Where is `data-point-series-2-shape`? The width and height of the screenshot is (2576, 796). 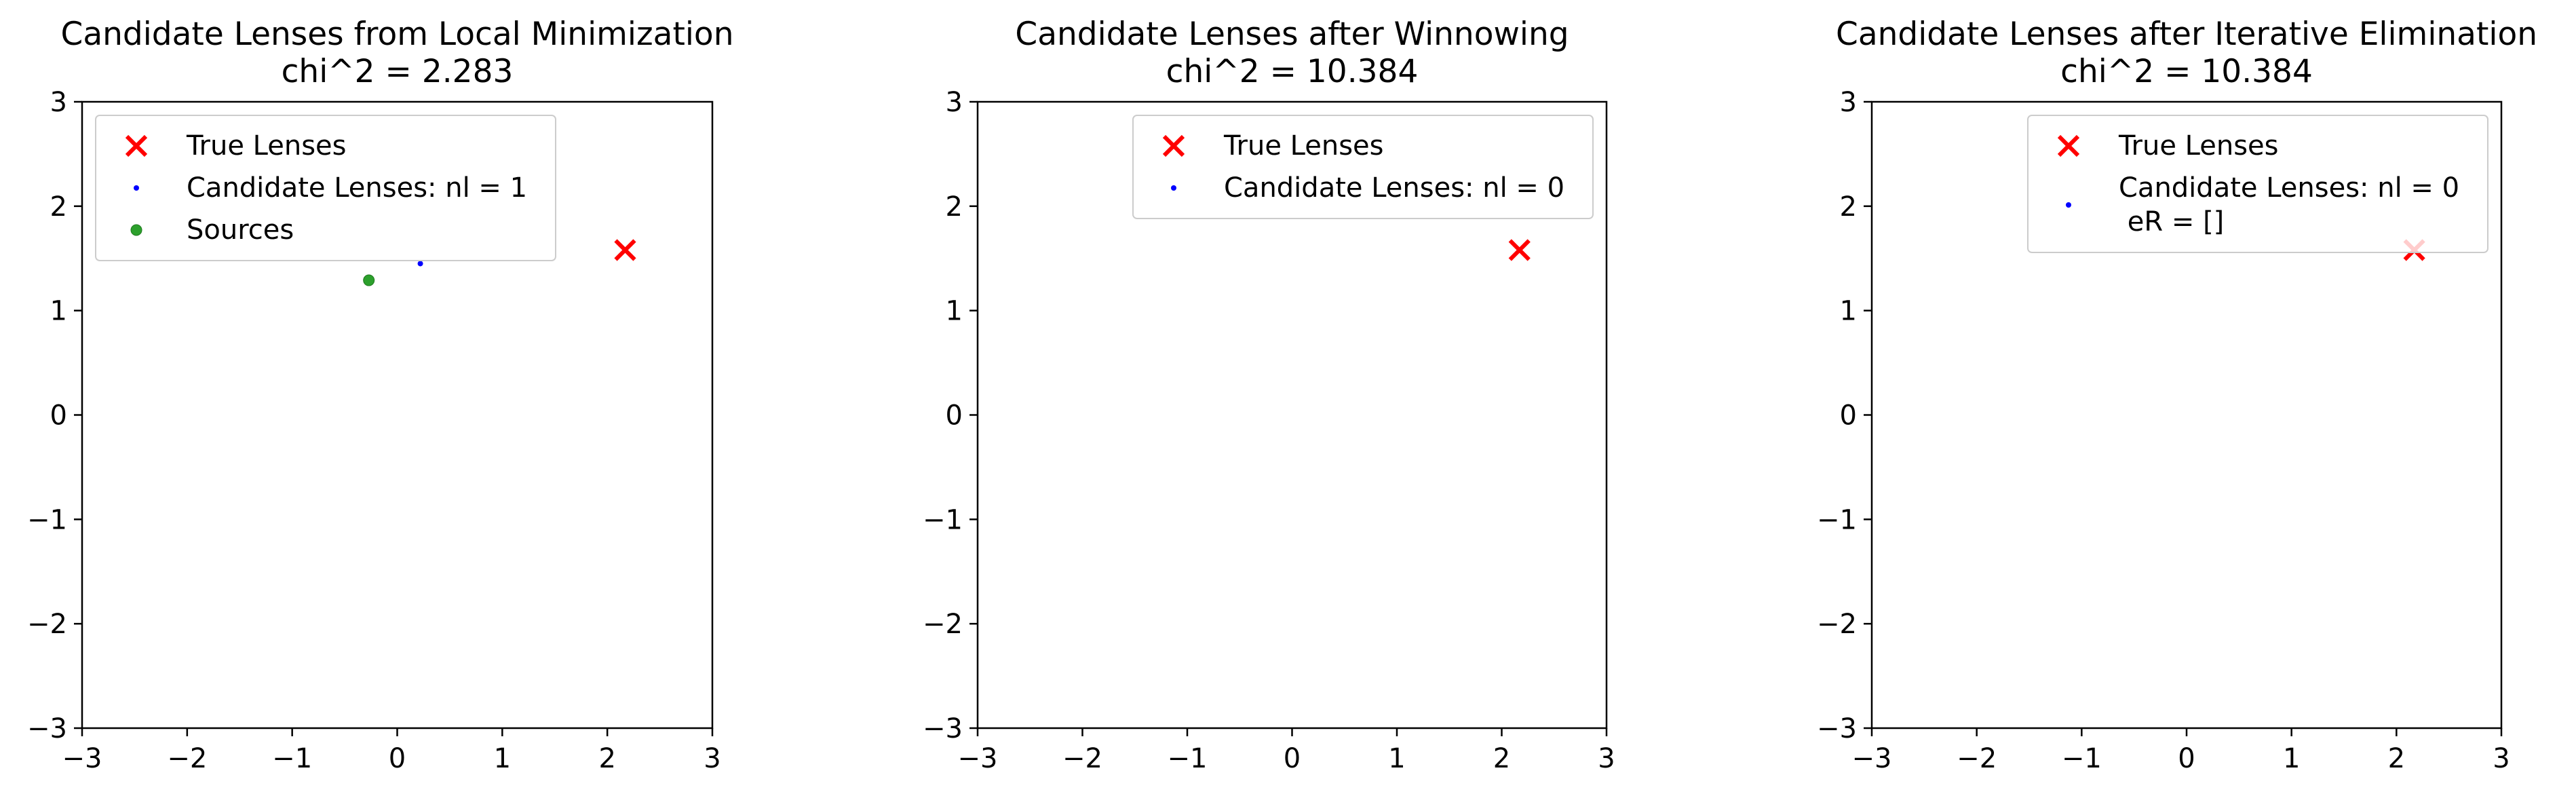
data-point-series-2-shape is located at coordinates (420, 264).